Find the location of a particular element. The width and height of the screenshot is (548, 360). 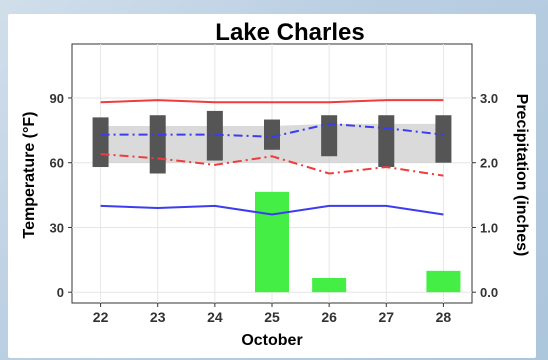

normal-high-line is located at coordinates (272, 130).